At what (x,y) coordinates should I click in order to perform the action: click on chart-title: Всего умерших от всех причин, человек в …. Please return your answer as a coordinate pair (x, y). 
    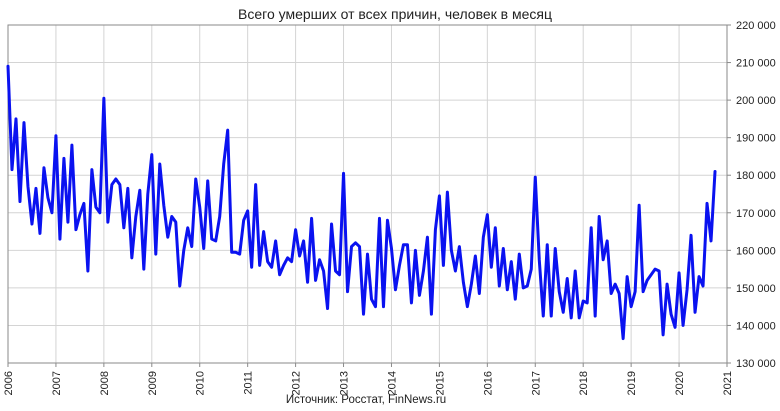
    Looking at the image, I should click on (395, 14).